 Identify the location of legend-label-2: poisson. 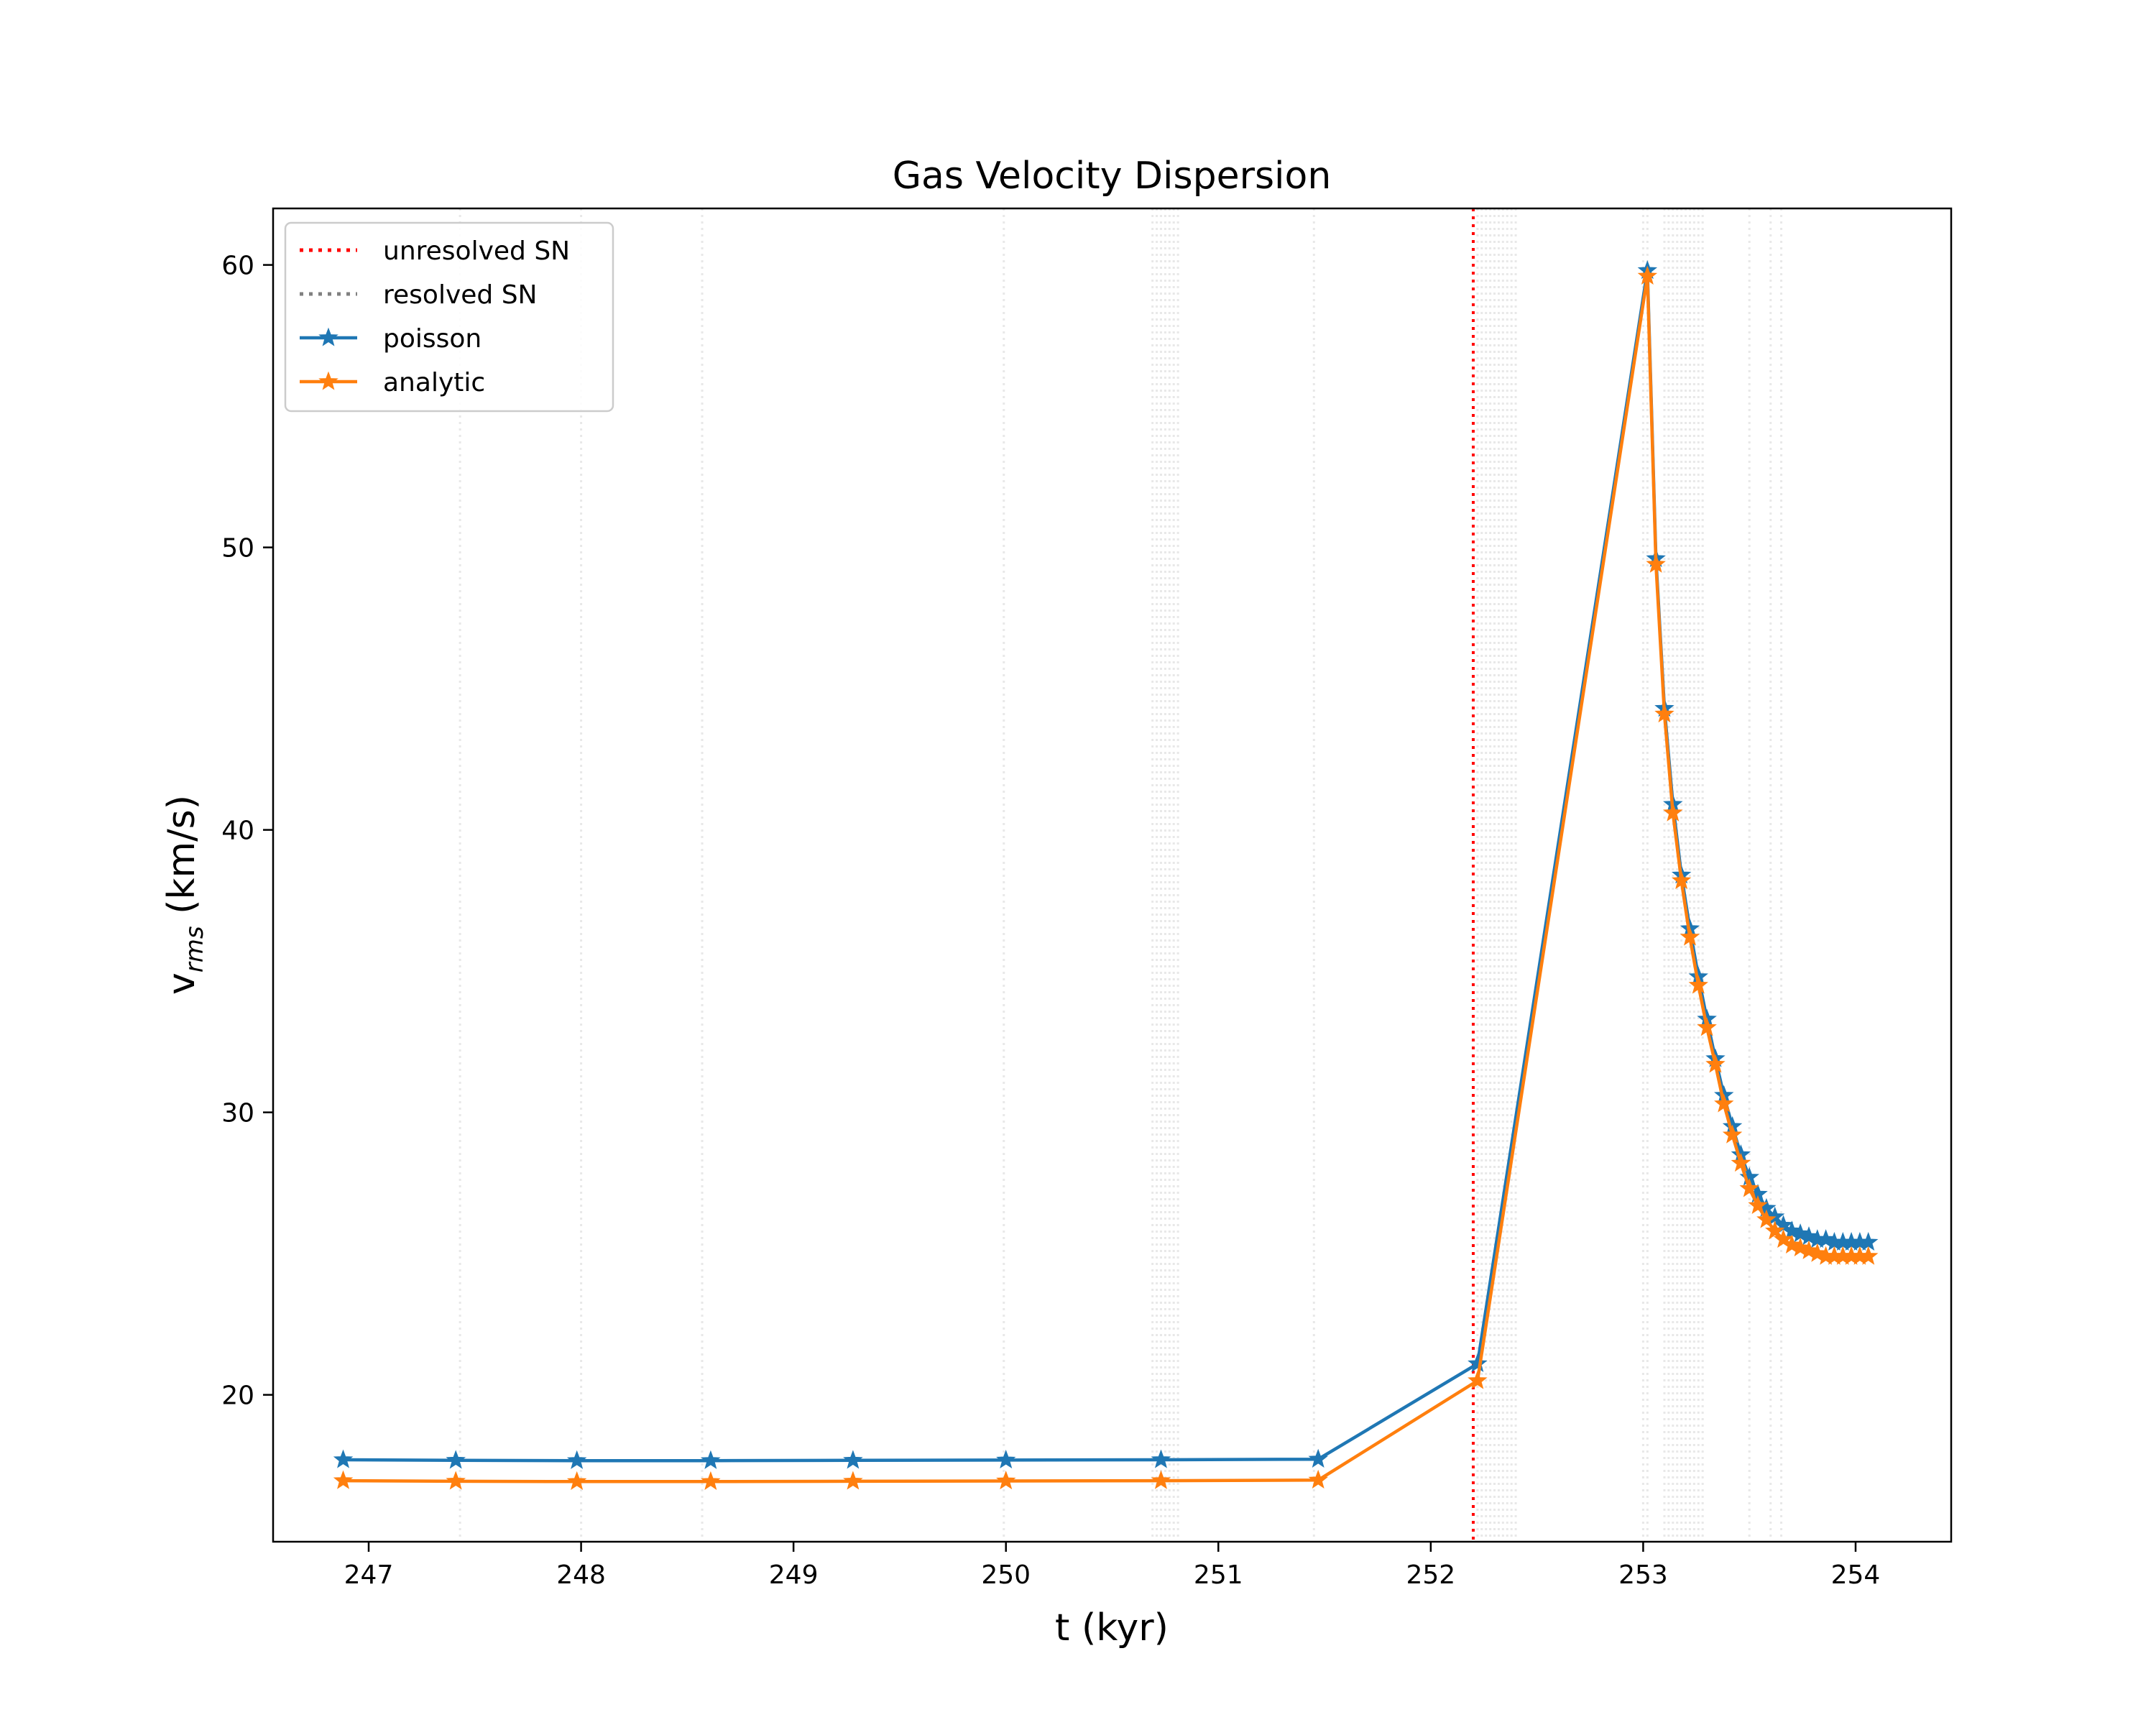
(432, 339).